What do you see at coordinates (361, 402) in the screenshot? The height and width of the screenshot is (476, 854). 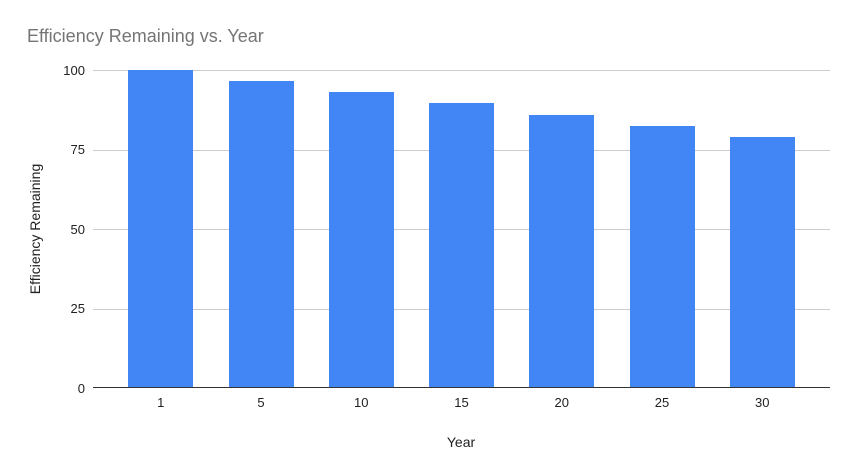 I see `x-tick-label-10: 10` at bounding box center [361, 402].